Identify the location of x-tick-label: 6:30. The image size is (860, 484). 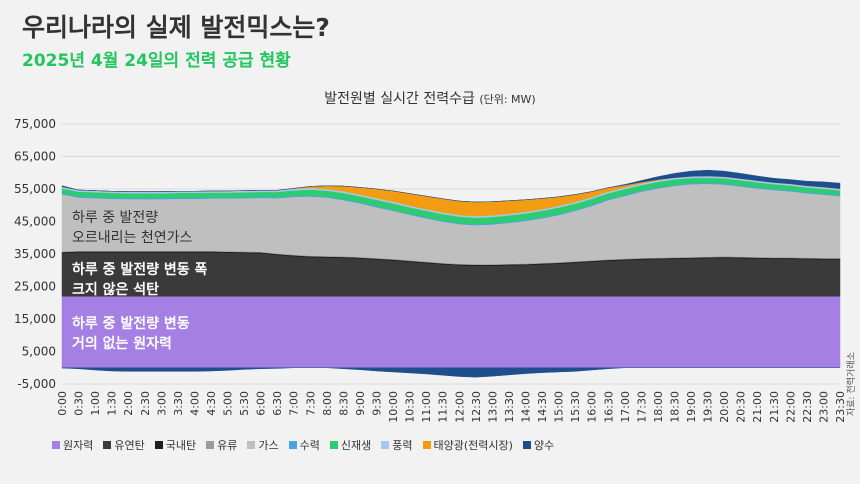
(277, 403).